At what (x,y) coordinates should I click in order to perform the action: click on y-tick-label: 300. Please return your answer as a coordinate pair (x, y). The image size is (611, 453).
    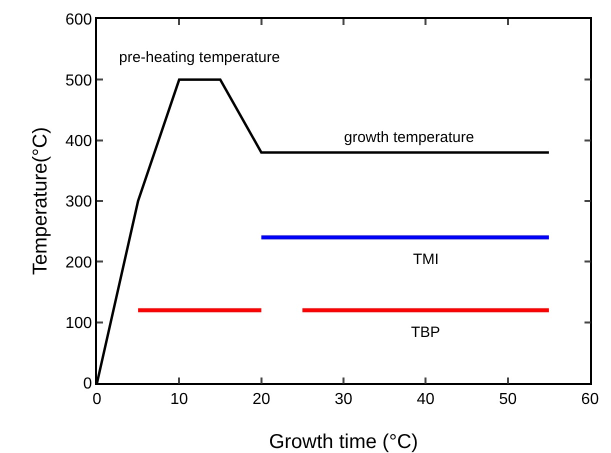
    Looking at the image, I should click on (78, 202).